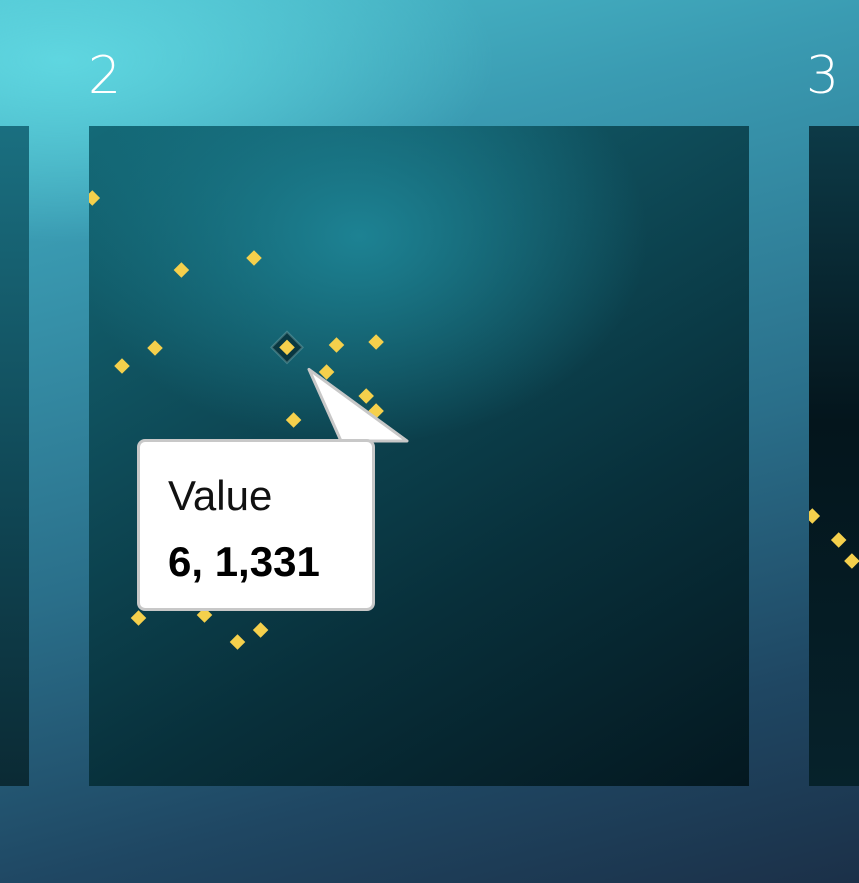  I want to click on facet-label-2: 2, so click(105, 76).